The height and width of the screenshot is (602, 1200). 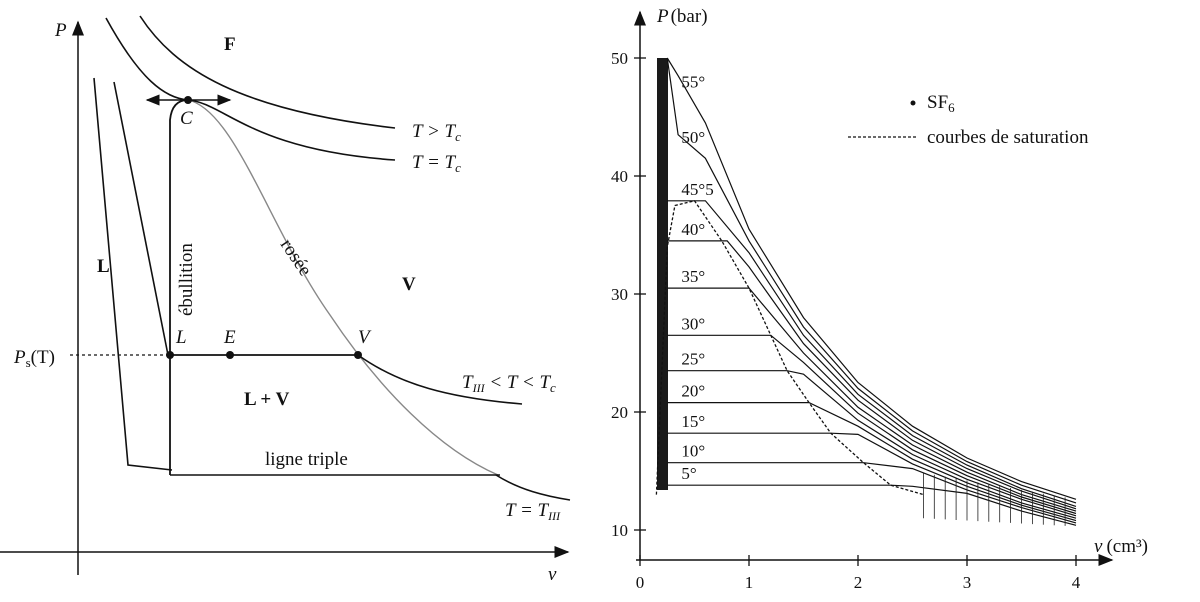 I want to click on rosee-label: rosée, so click(x=296, y=257).